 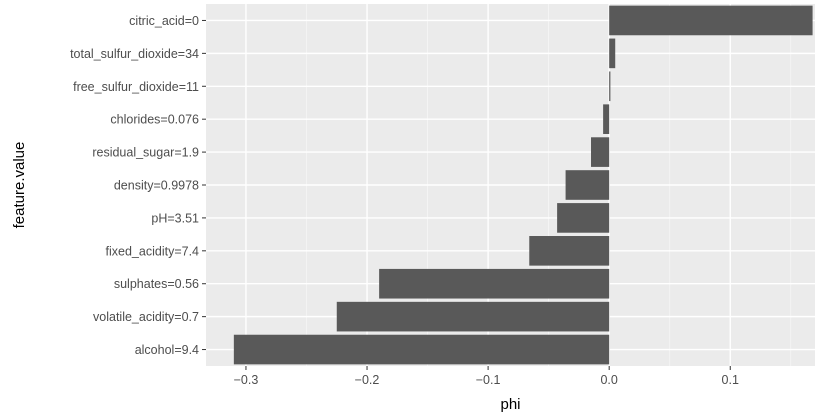 What do you see at coordinates (156, 186) in the screenshot?
I see `y-tick-label: density=0.9978` at bounding box center [156, 186].